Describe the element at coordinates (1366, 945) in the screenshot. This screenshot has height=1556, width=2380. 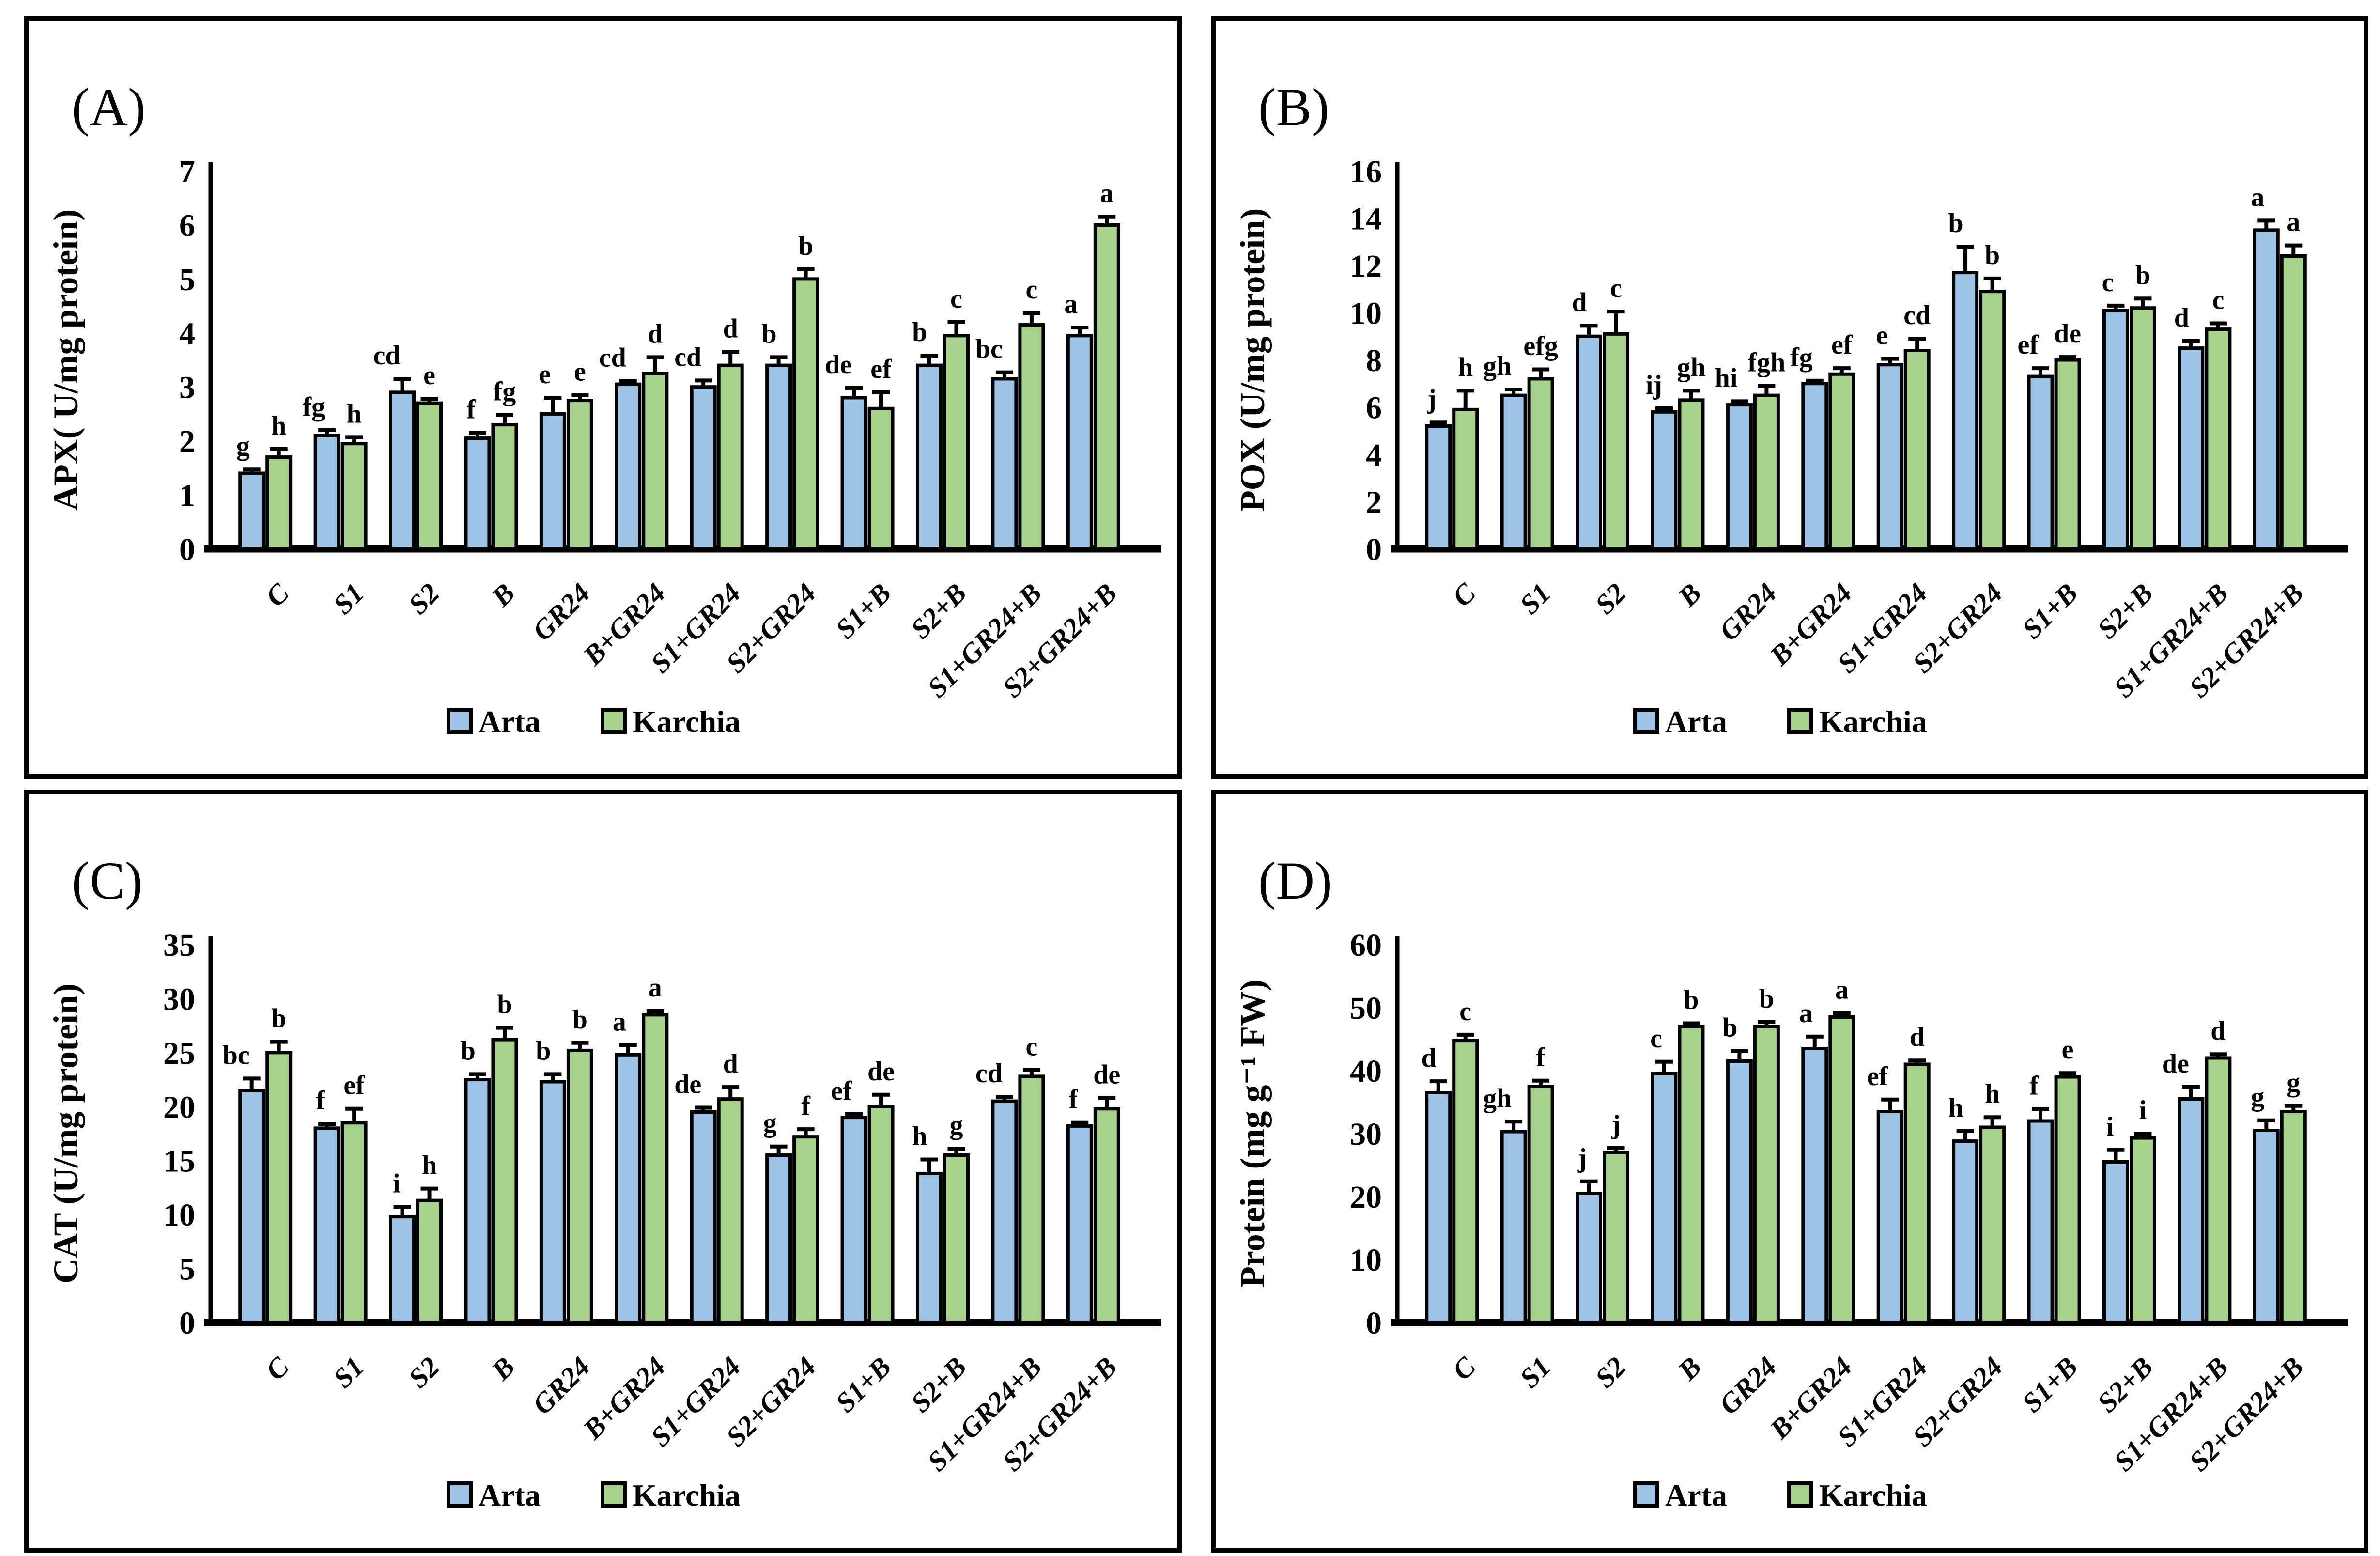
I see `y-tick-label: 60` at that location.